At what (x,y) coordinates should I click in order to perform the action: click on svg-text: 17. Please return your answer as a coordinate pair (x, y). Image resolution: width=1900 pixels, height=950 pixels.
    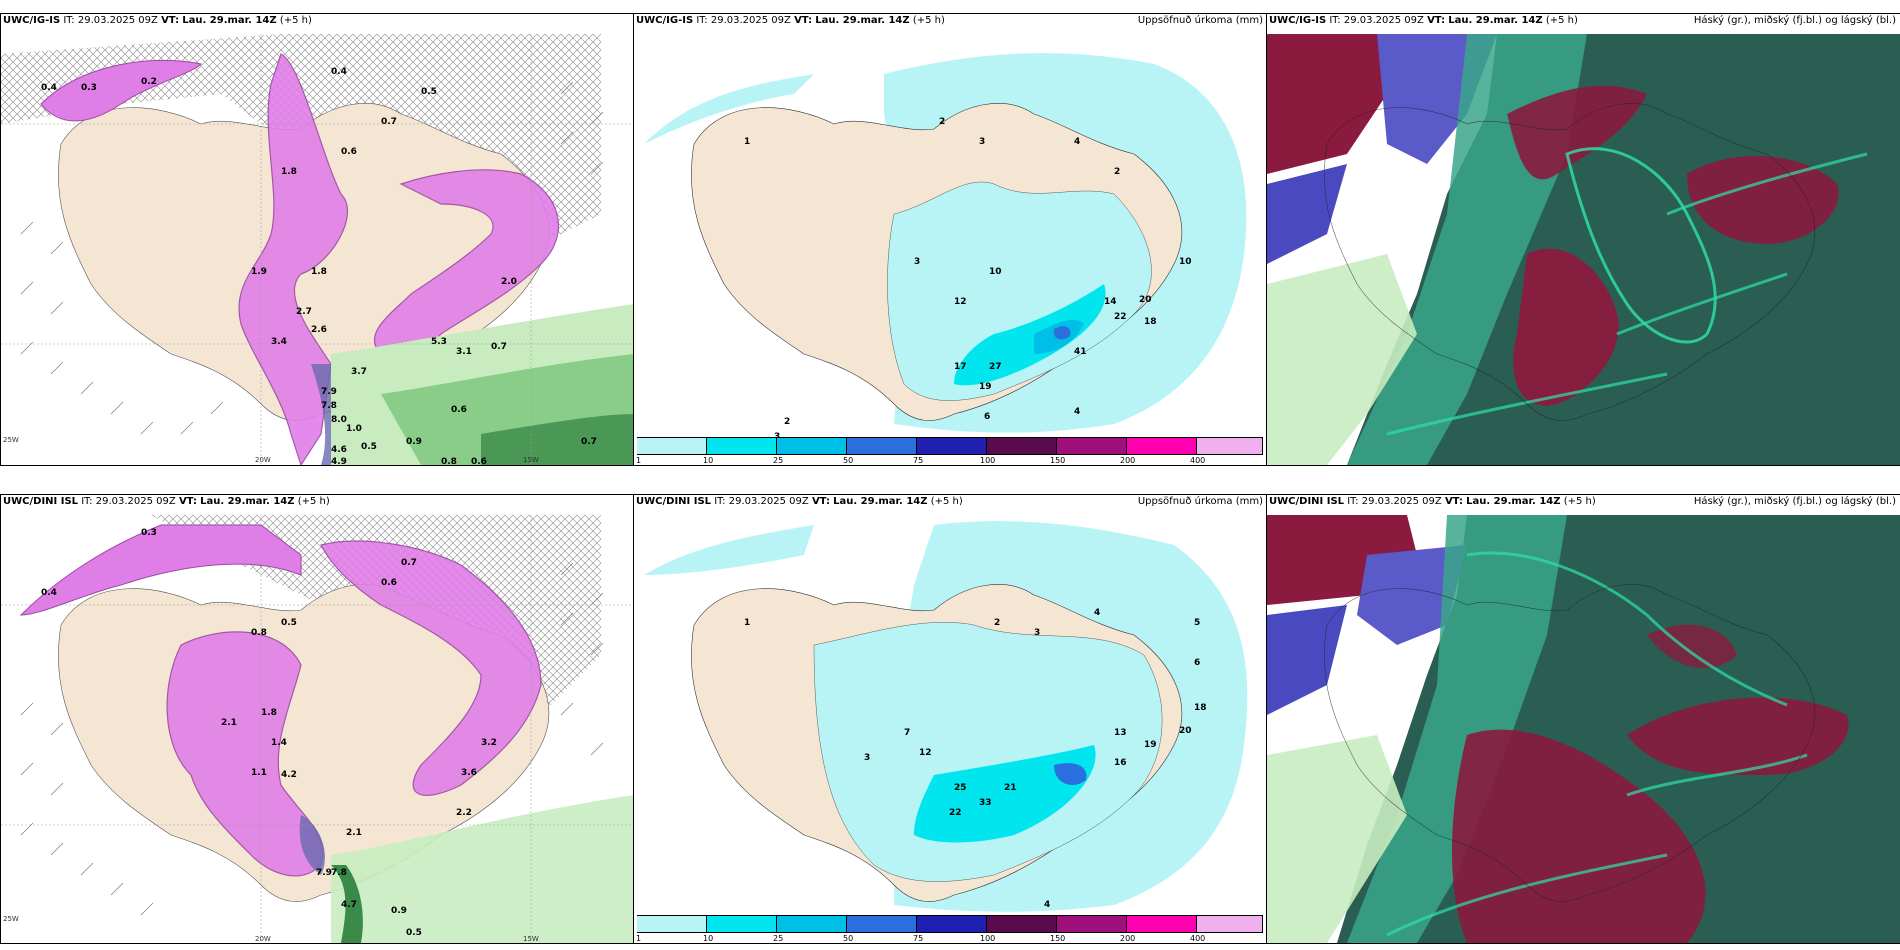
    Looking at the image, I should click on (960, 367).